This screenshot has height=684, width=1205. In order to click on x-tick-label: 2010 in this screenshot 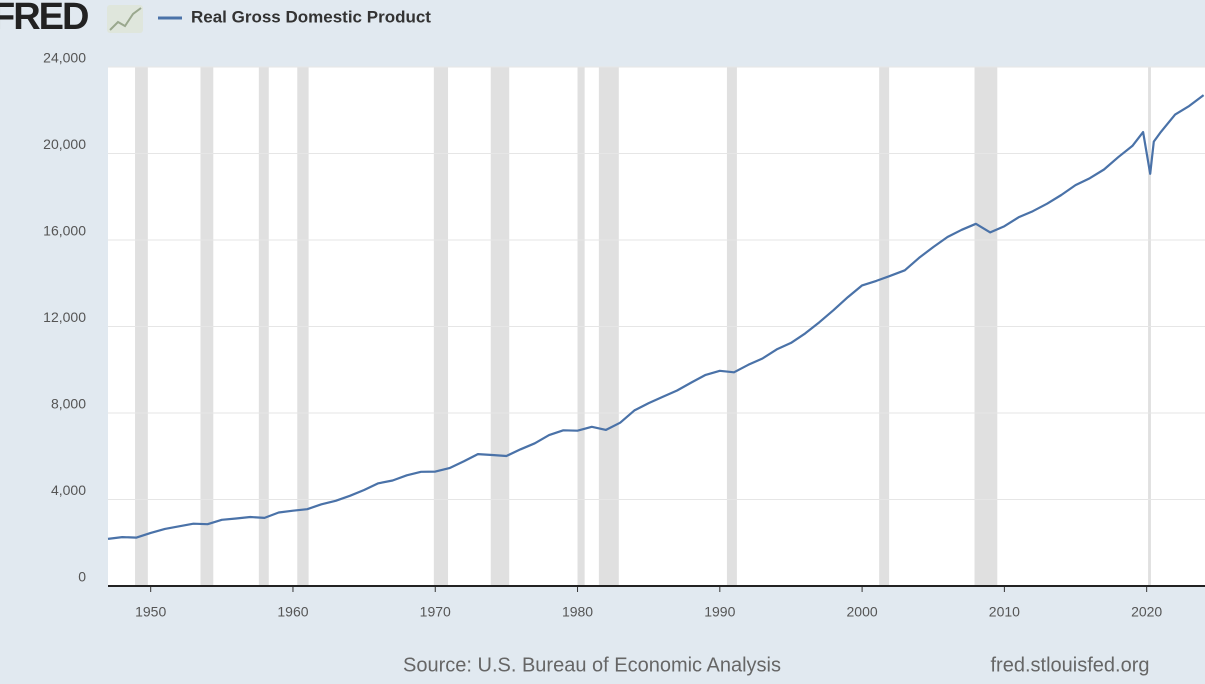, I will do `click(1004, 612)`.